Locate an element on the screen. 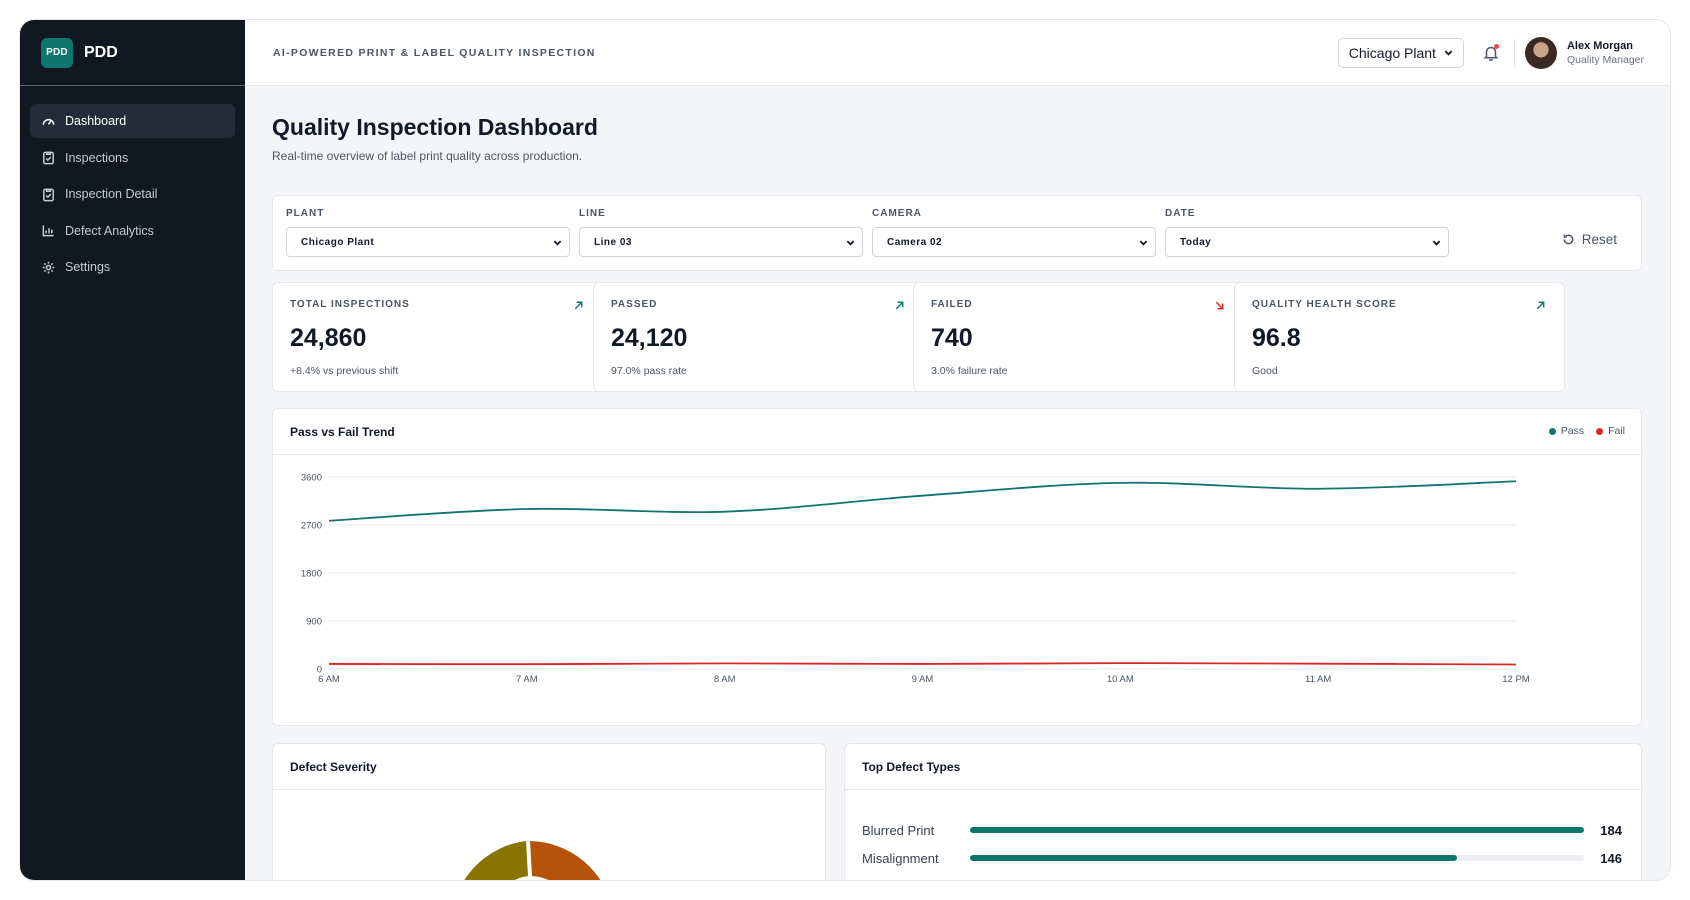 The image size is (1690, 900). legend-label: Fail is located at coordinates (1616, 431).